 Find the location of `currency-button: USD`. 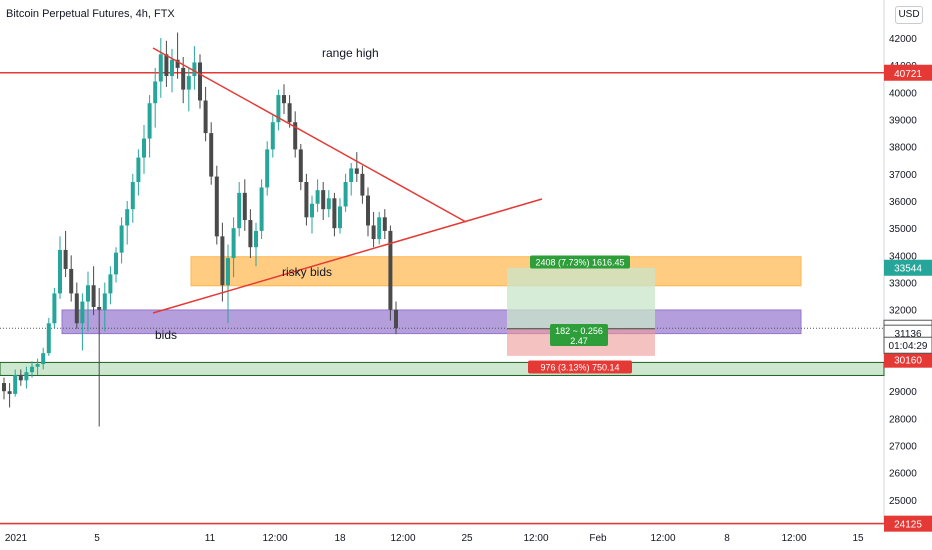

currency-button: USD is located at coordinates (909, 15).